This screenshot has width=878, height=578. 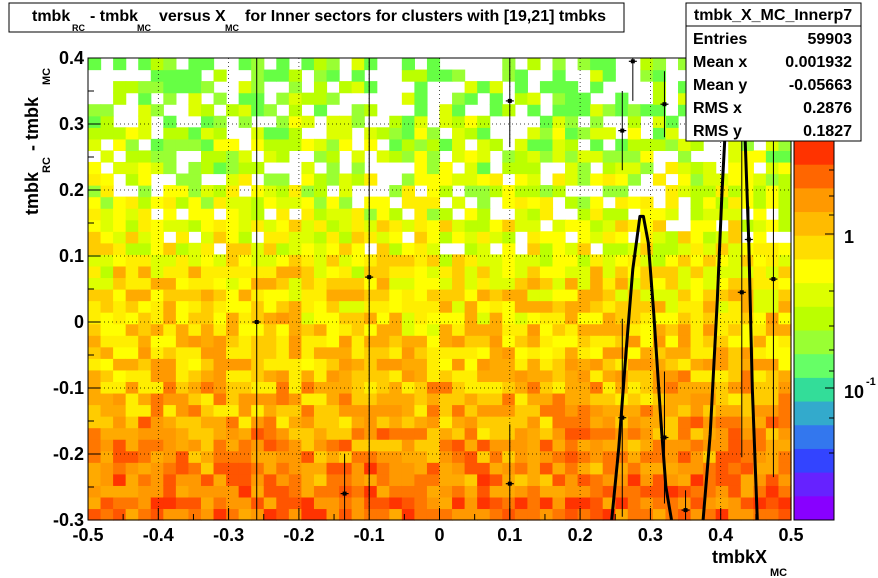 What do you see at coordinates (298, 535) in the screenshot?
I see `x-tick-label: -0.2` at bounding box center [298, 535].